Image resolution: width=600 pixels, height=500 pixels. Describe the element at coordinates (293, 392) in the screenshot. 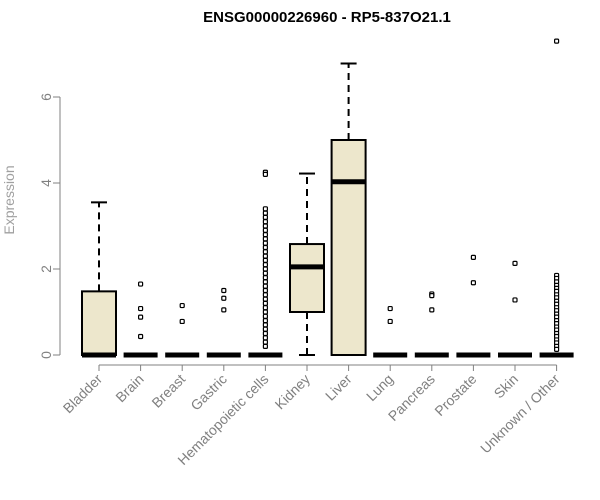

I see `x-tick-label: Kidney` at that location.